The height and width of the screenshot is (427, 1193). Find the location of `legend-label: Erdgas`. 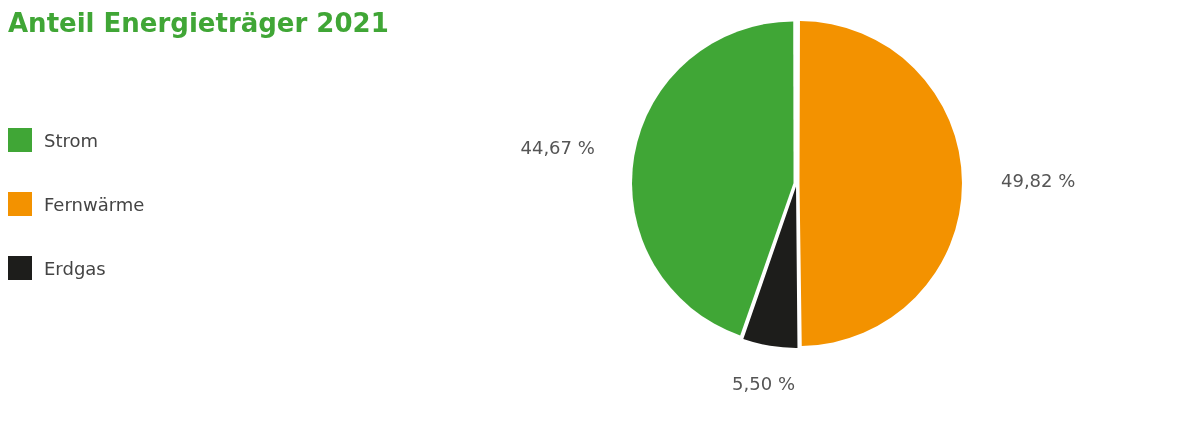

legend-label: Erdgas is located at coordinates (75, 268).